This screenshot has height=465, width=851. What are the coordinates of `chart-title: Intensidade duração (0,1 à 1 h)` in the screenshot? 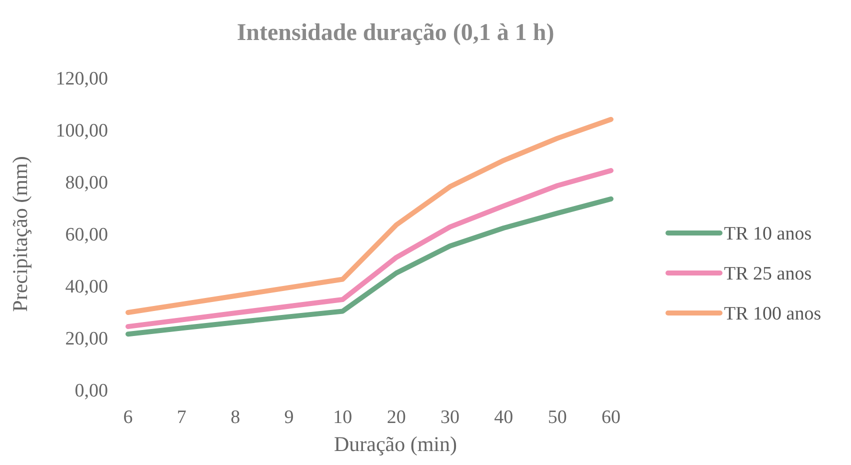 It's located at (395, 33).